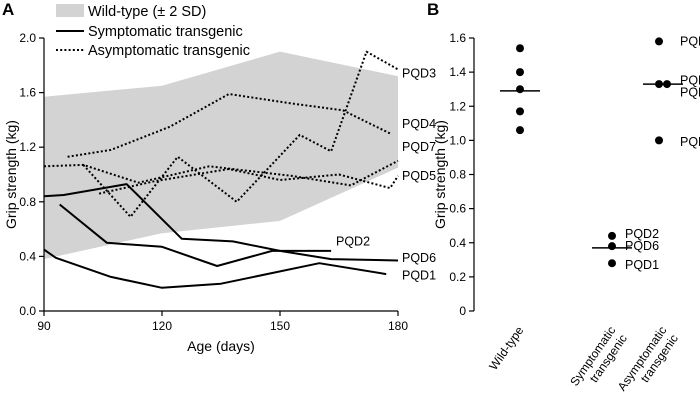  I want to click on panel-a-y-tick-label: 0.0, so click(27, 311).